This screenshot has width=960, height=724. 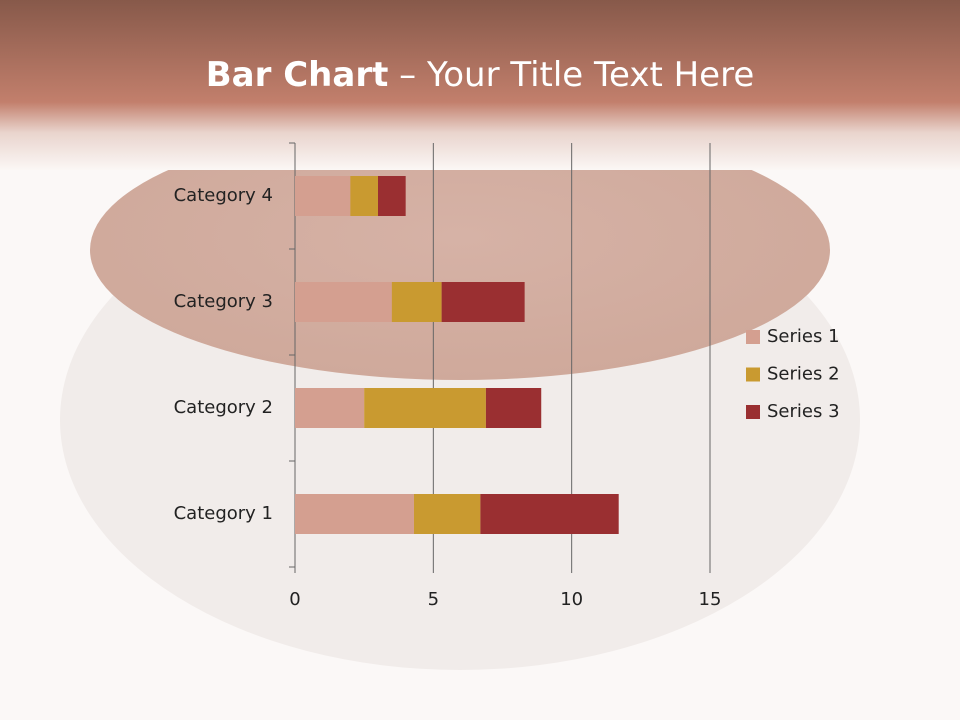 What do you see at coordinates (433, 599) in the screenshot?
I see `x-tick-label: 5` at bounding box center [433, 599].